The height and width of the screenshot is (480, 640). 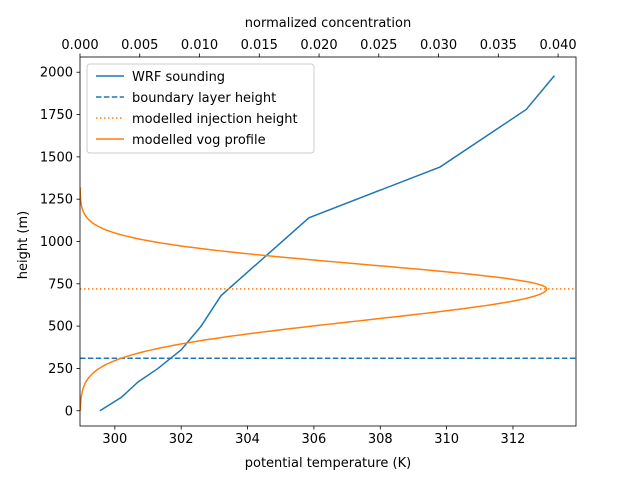 I want to click on y-tick-label: 500, so click(x=60, y=327).